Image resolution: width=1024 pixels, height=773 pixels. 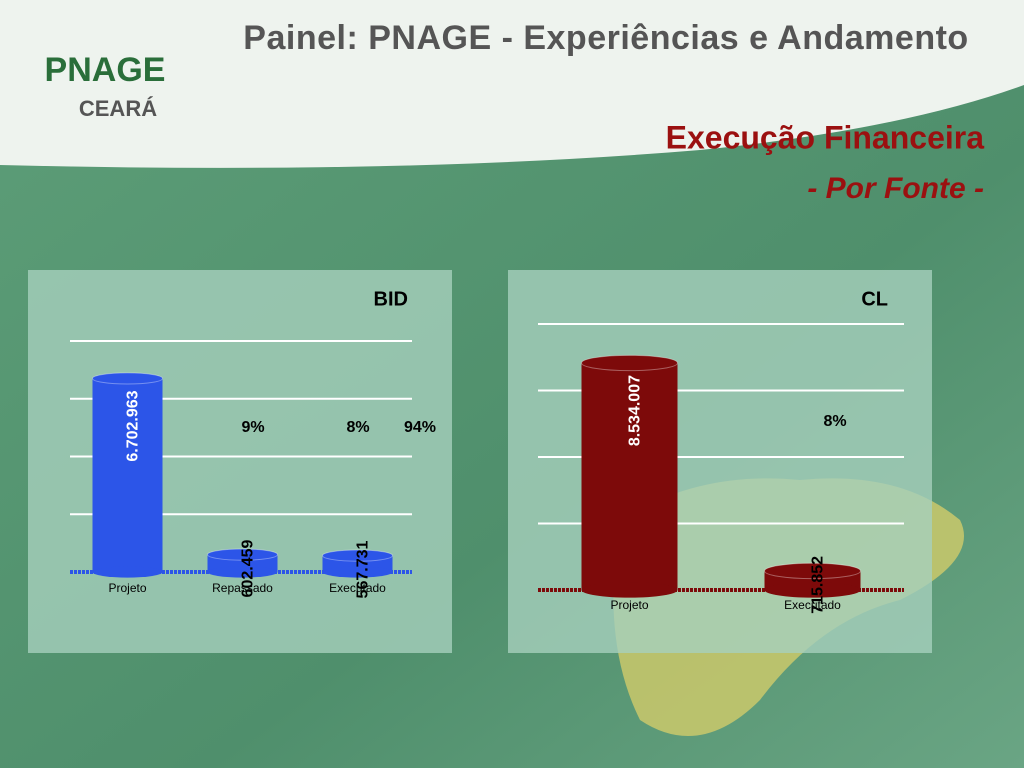 What do you see at coordinates (605, 38) in the screenshot?
I see `header-title: Painel: PNAGE - Experiências e Andamento` at bounding box center [605, 38].